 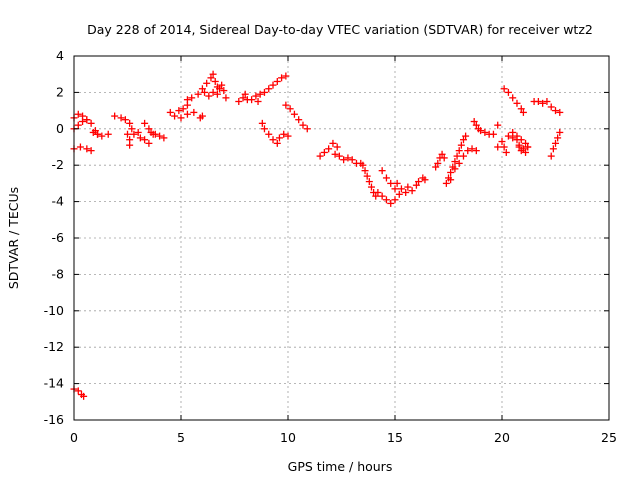 What do you see at coordinates (13, 238) in the screenshot?
I see `y-axis-label: SDTVAR / TECUs` at bounding box center [13, 238].